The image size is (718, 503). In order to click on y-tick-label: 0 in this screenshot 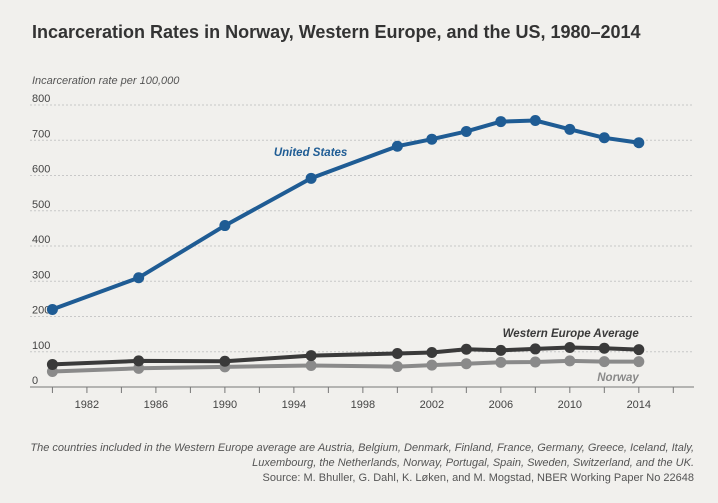, I will do `click(35, 381)`.